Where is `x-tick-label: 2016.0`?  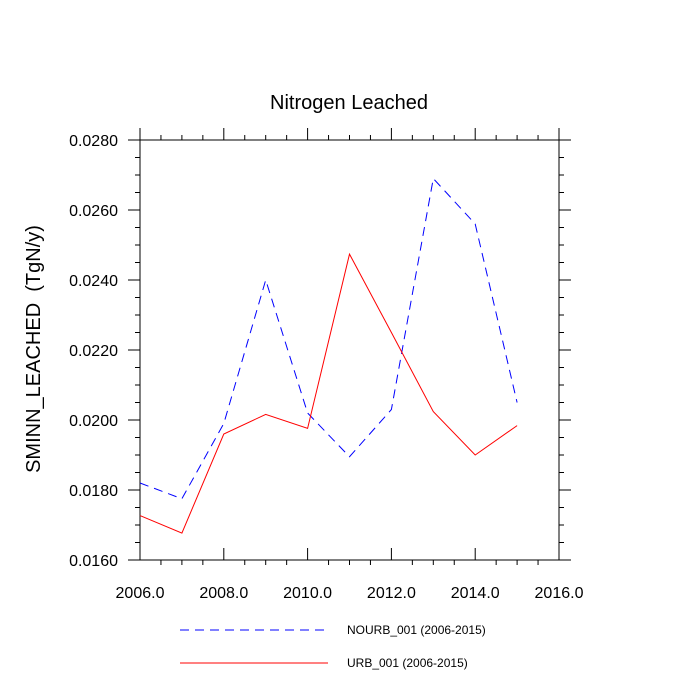
x-tick-label: 2016.0 is located at coordinates (559, 593).